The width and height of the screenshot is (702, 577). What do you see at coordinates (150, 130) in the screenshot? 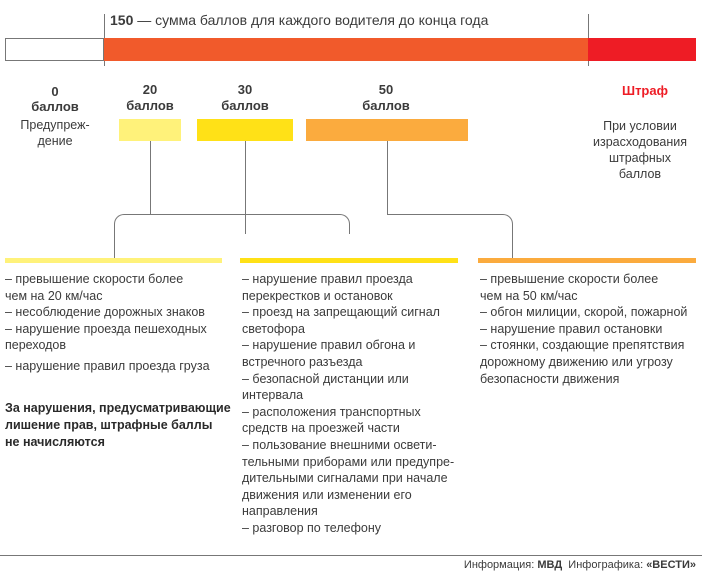
I see `level-20-box` at bounding box center [150, 130].